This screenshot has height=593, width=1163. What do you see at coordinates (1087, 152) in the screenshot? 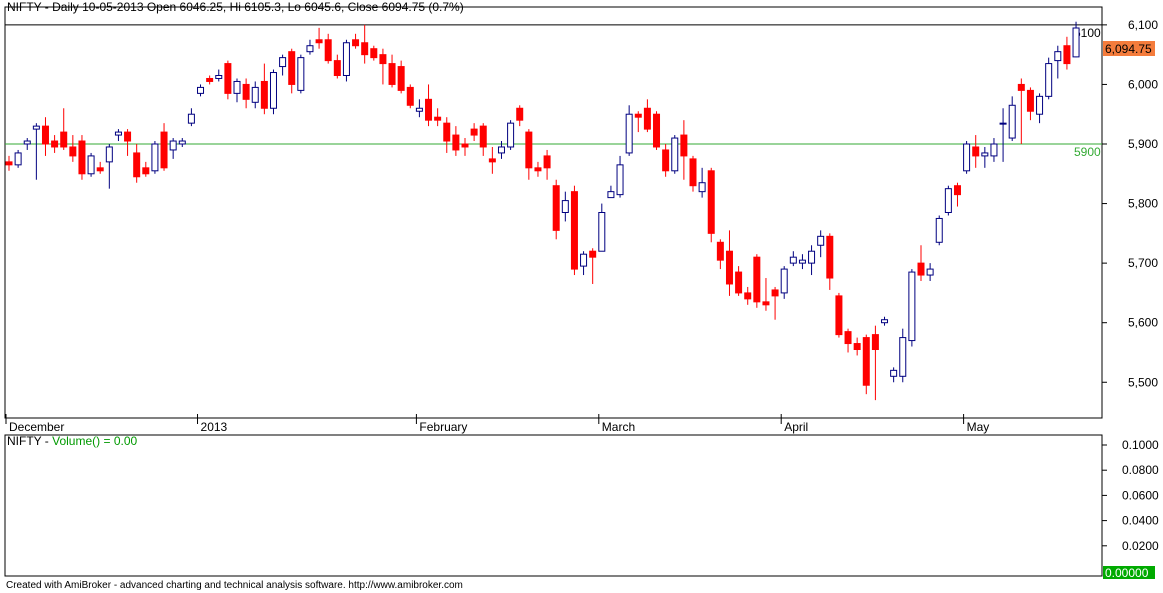
I see `hline-5900-label: 5900` at bounding box center [1087, 152].